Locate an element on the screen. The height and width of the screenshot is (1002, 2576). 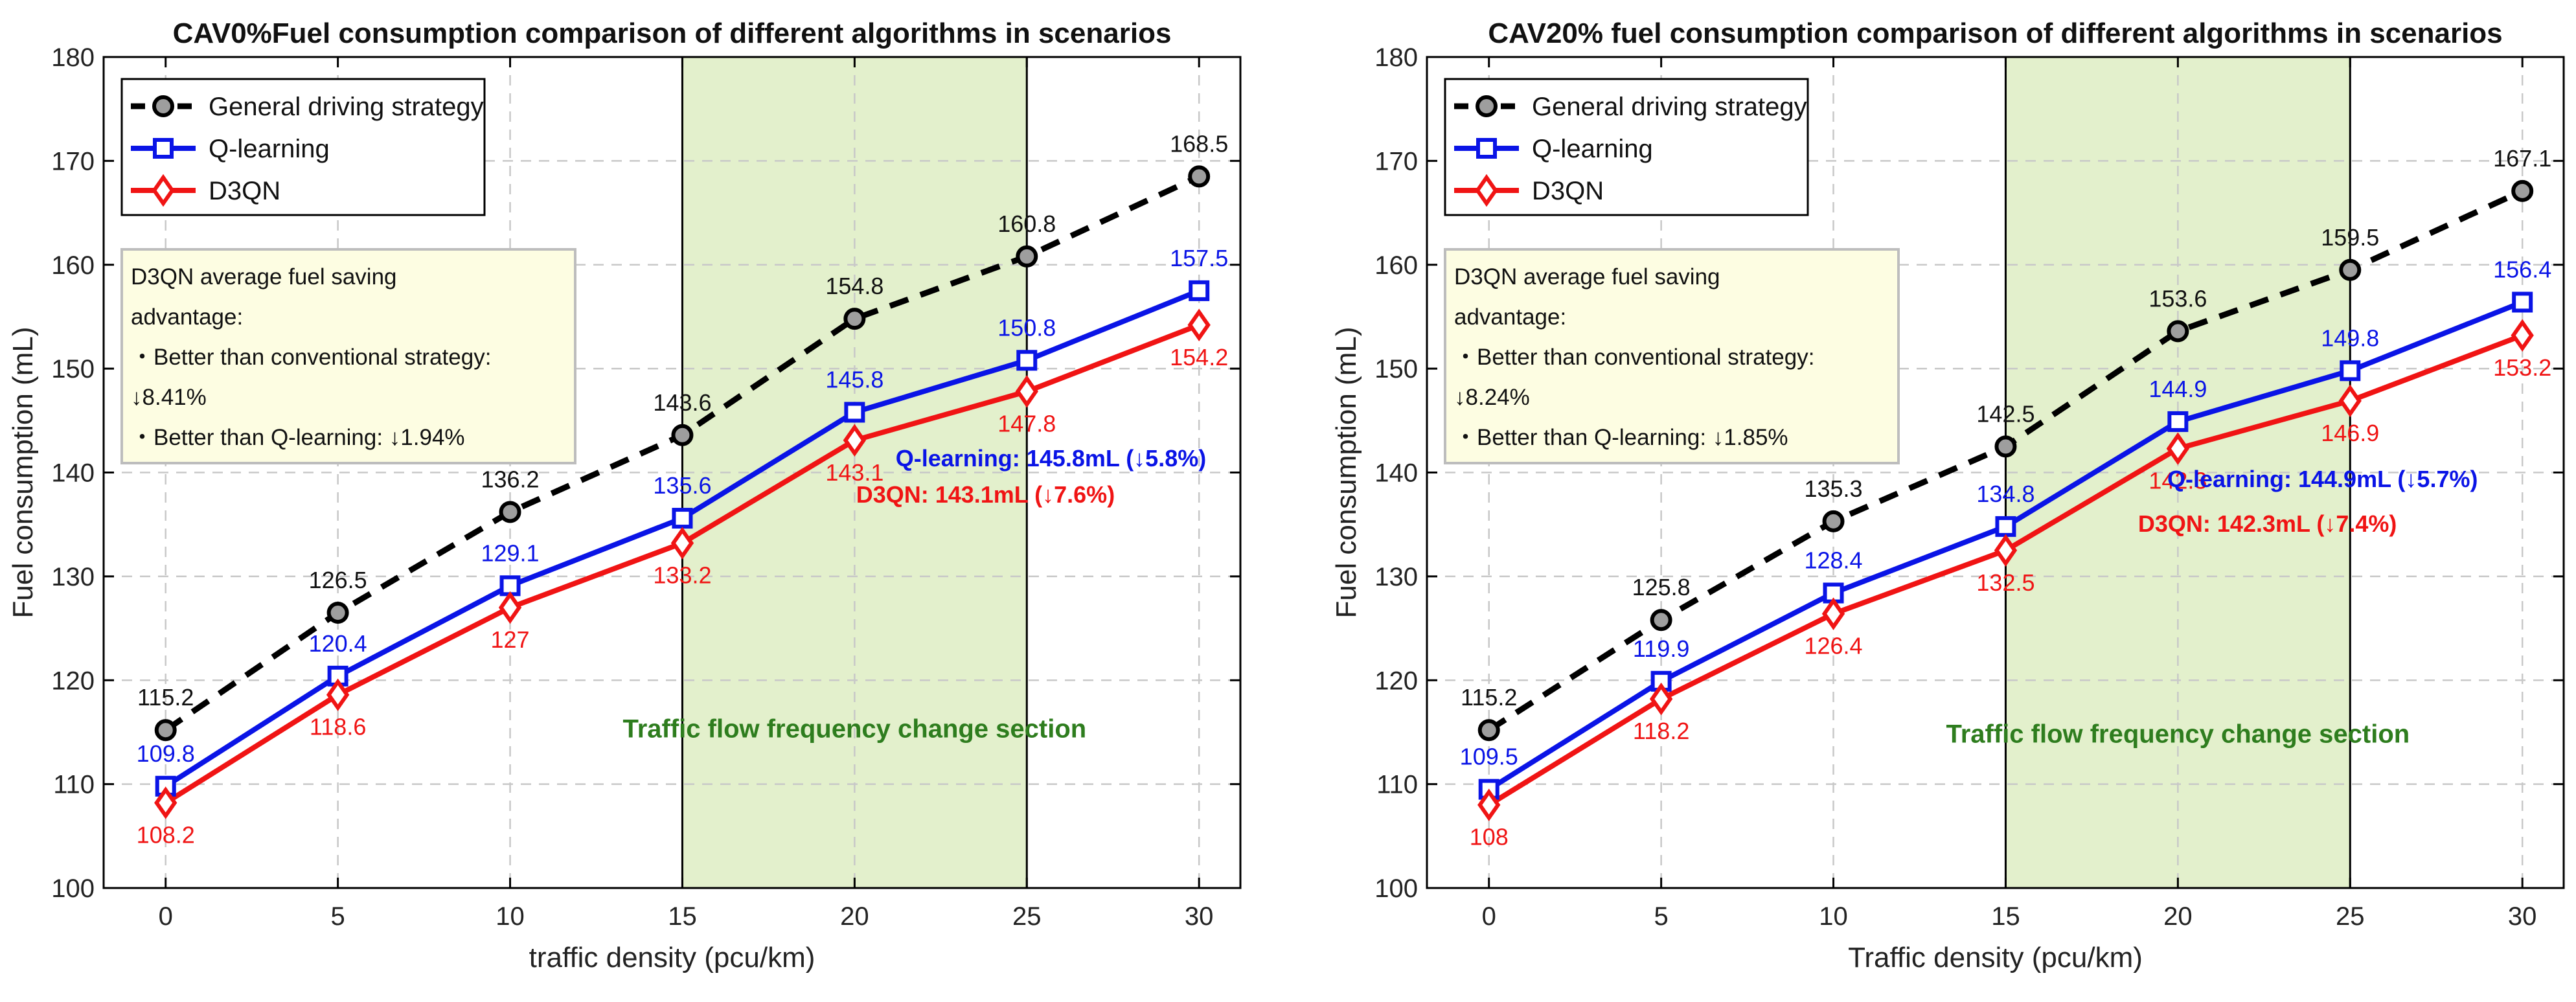
data-label: 126.4 is located at coordinates (1833, 646).